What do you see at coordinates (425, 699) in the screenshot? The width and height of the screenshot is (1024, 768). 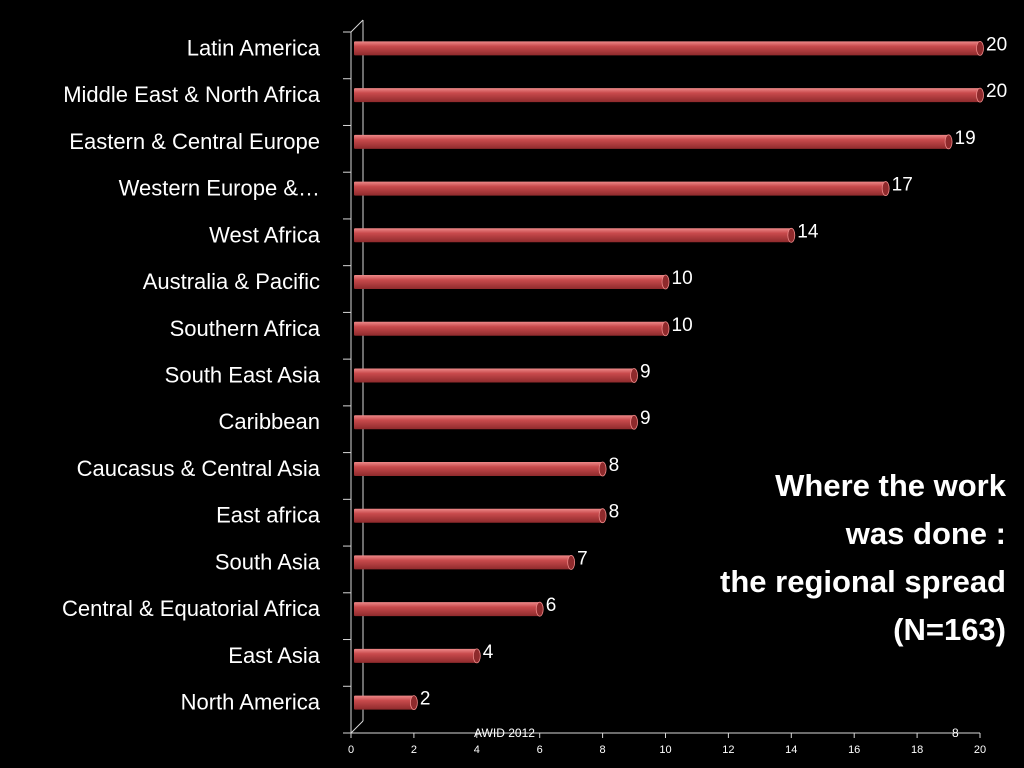 I see `data-label: 2` at bounding box center [425, 699].